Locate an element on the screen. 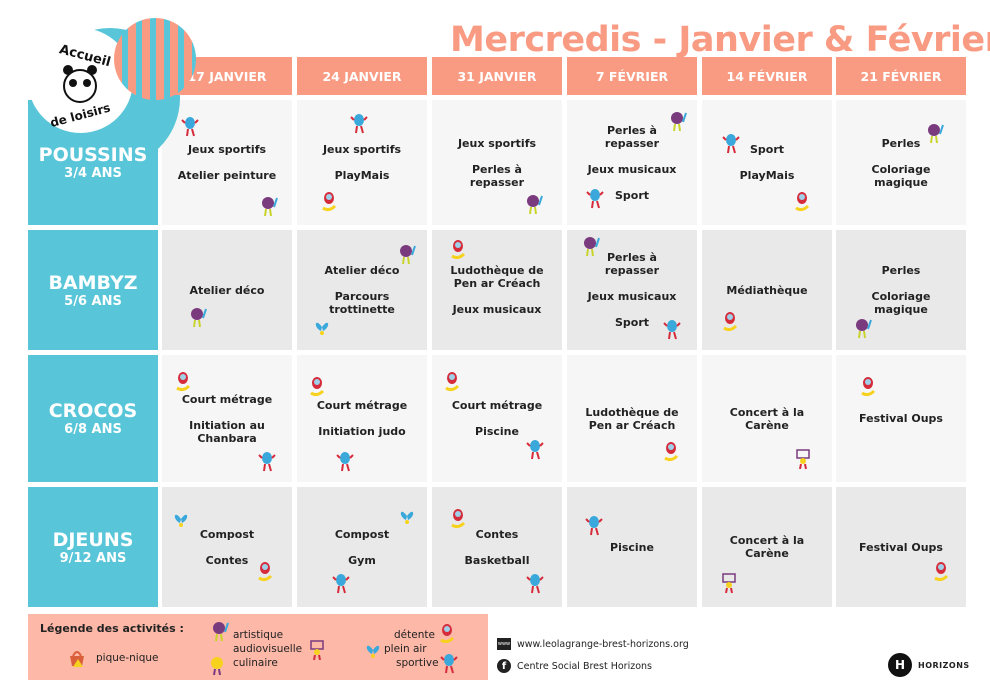 This screenshot has width=990, height=700. activity-cell: Médiathèque is located at coordinates (767, 290).